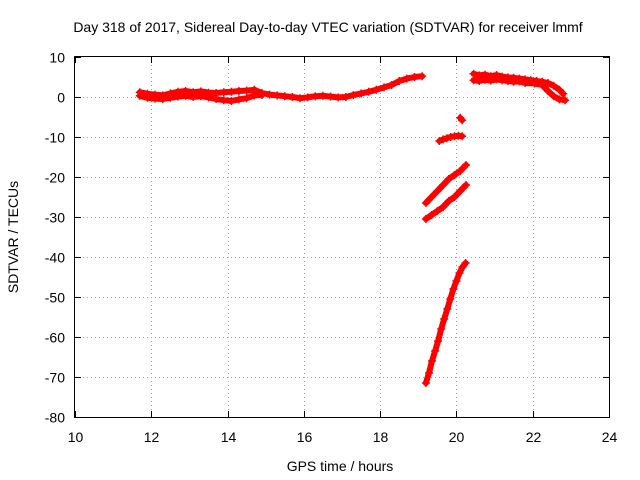 Image resolution: width=640 pixels, height=480 pixels. Describe the element at coordinates (55, 418) in the screenshot. I see `y-tick-label: -80` at that location.